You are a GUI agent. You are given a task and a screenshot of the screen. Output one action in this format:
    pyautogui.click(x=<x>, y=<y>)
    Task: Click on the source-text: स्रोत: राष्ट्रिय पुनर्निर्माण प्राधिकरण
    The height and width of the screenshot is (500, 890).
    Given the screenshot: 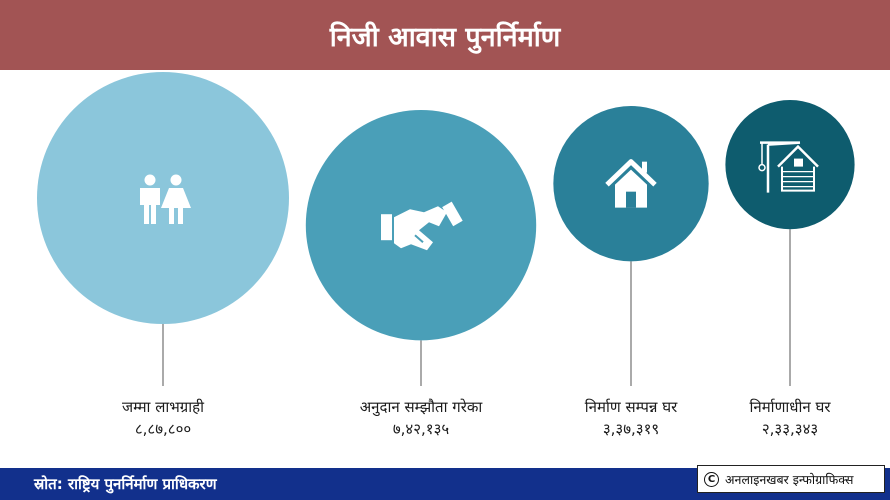 What is the action you would take?
    pyautogui.click(x=125, y=484)
    